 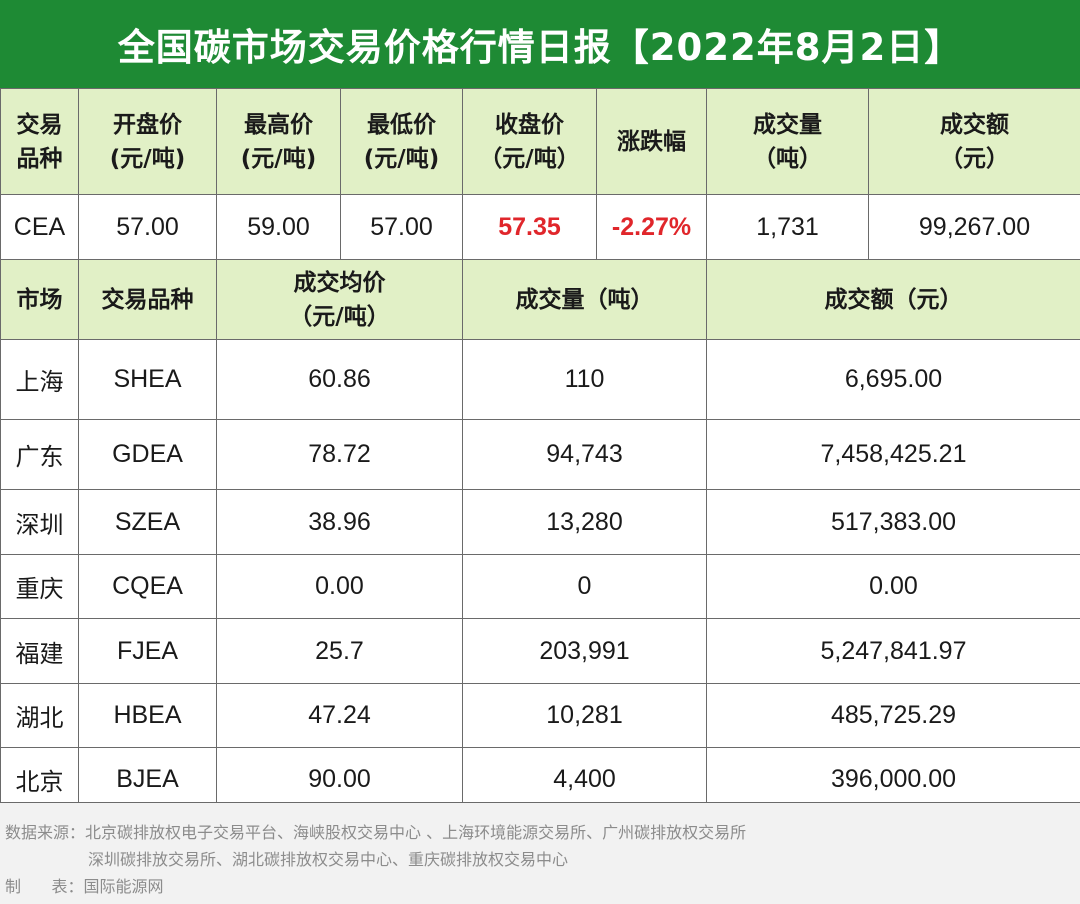 What do you see at coordinates (530, 142) in the screenshot?
I see `header-close: 收盘价（元/吨）` at bounding box center [530, 142].